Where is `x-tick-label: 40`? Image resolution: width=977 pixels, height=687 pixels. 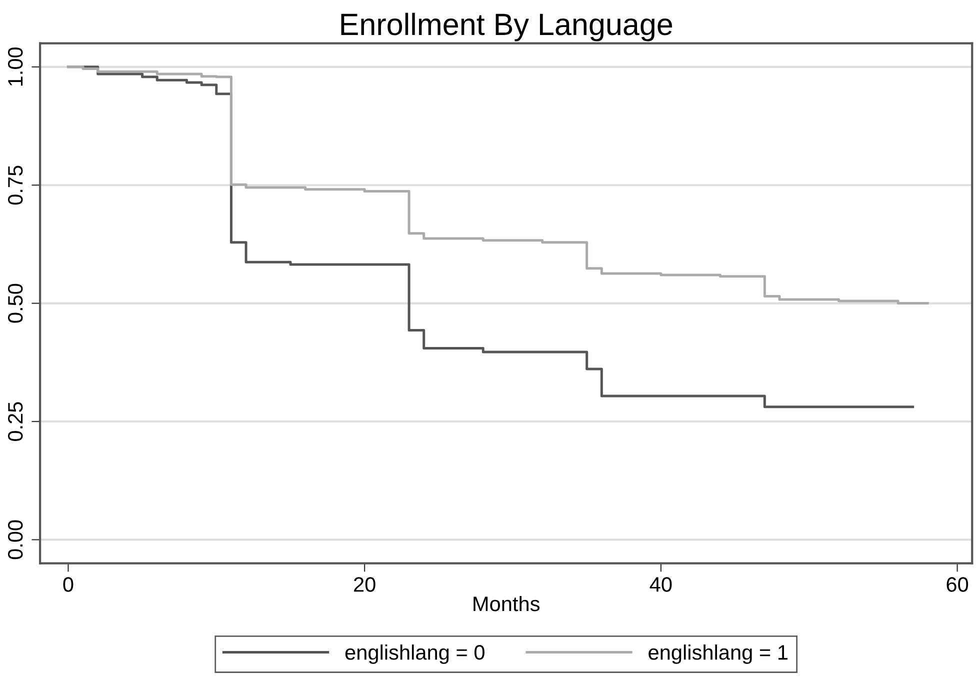
x-tick-label: 40 is located at coordinates (661, 584).